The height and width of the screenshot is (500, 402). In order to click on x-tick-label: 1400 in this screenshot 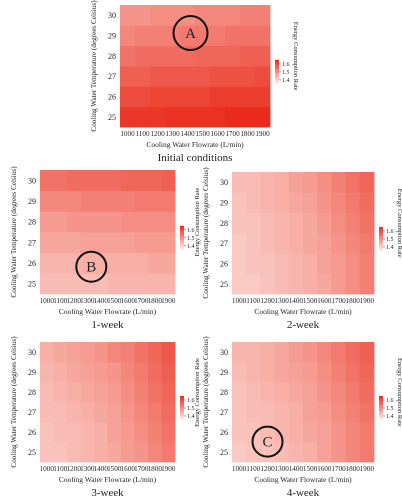, I will do `click(296, 469)`.